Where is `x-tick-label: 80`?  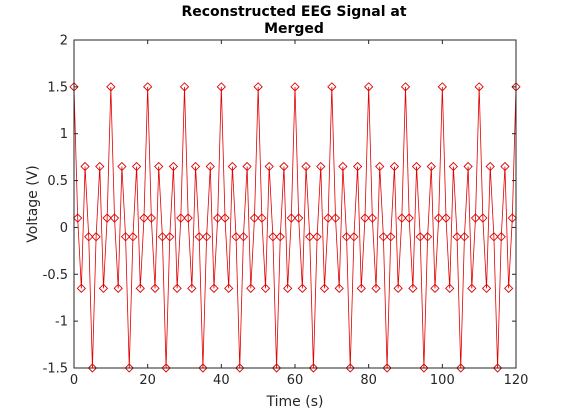
x-tick-label: 80 is located at coordinates (368, 380).